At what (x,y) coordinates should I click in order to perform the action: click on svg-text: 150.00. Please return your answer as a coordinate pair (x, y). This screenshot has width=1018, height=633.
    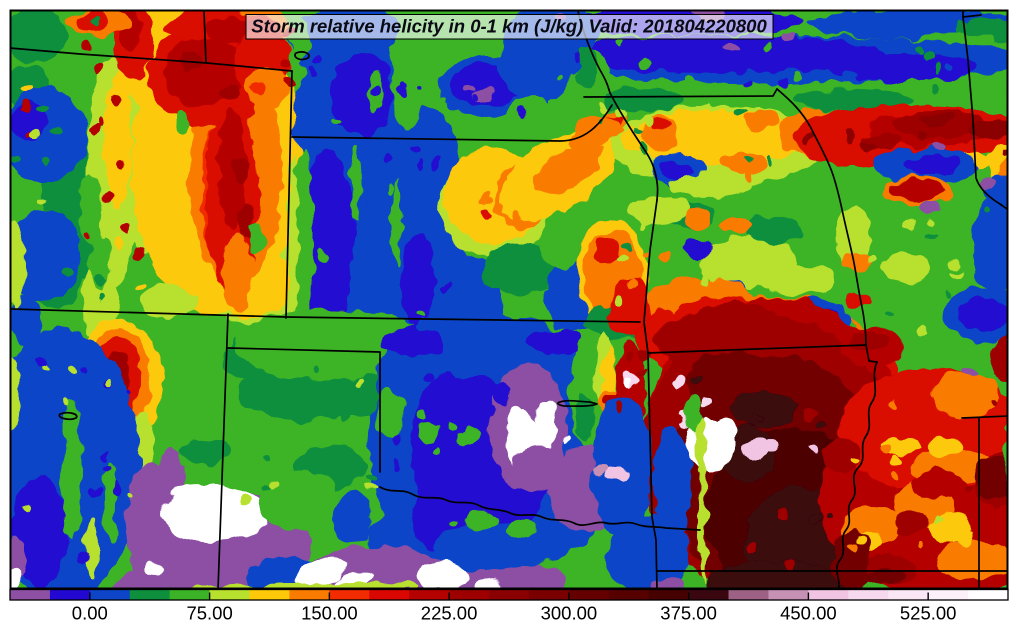
    Looking at the image, I should click on (329, 613).